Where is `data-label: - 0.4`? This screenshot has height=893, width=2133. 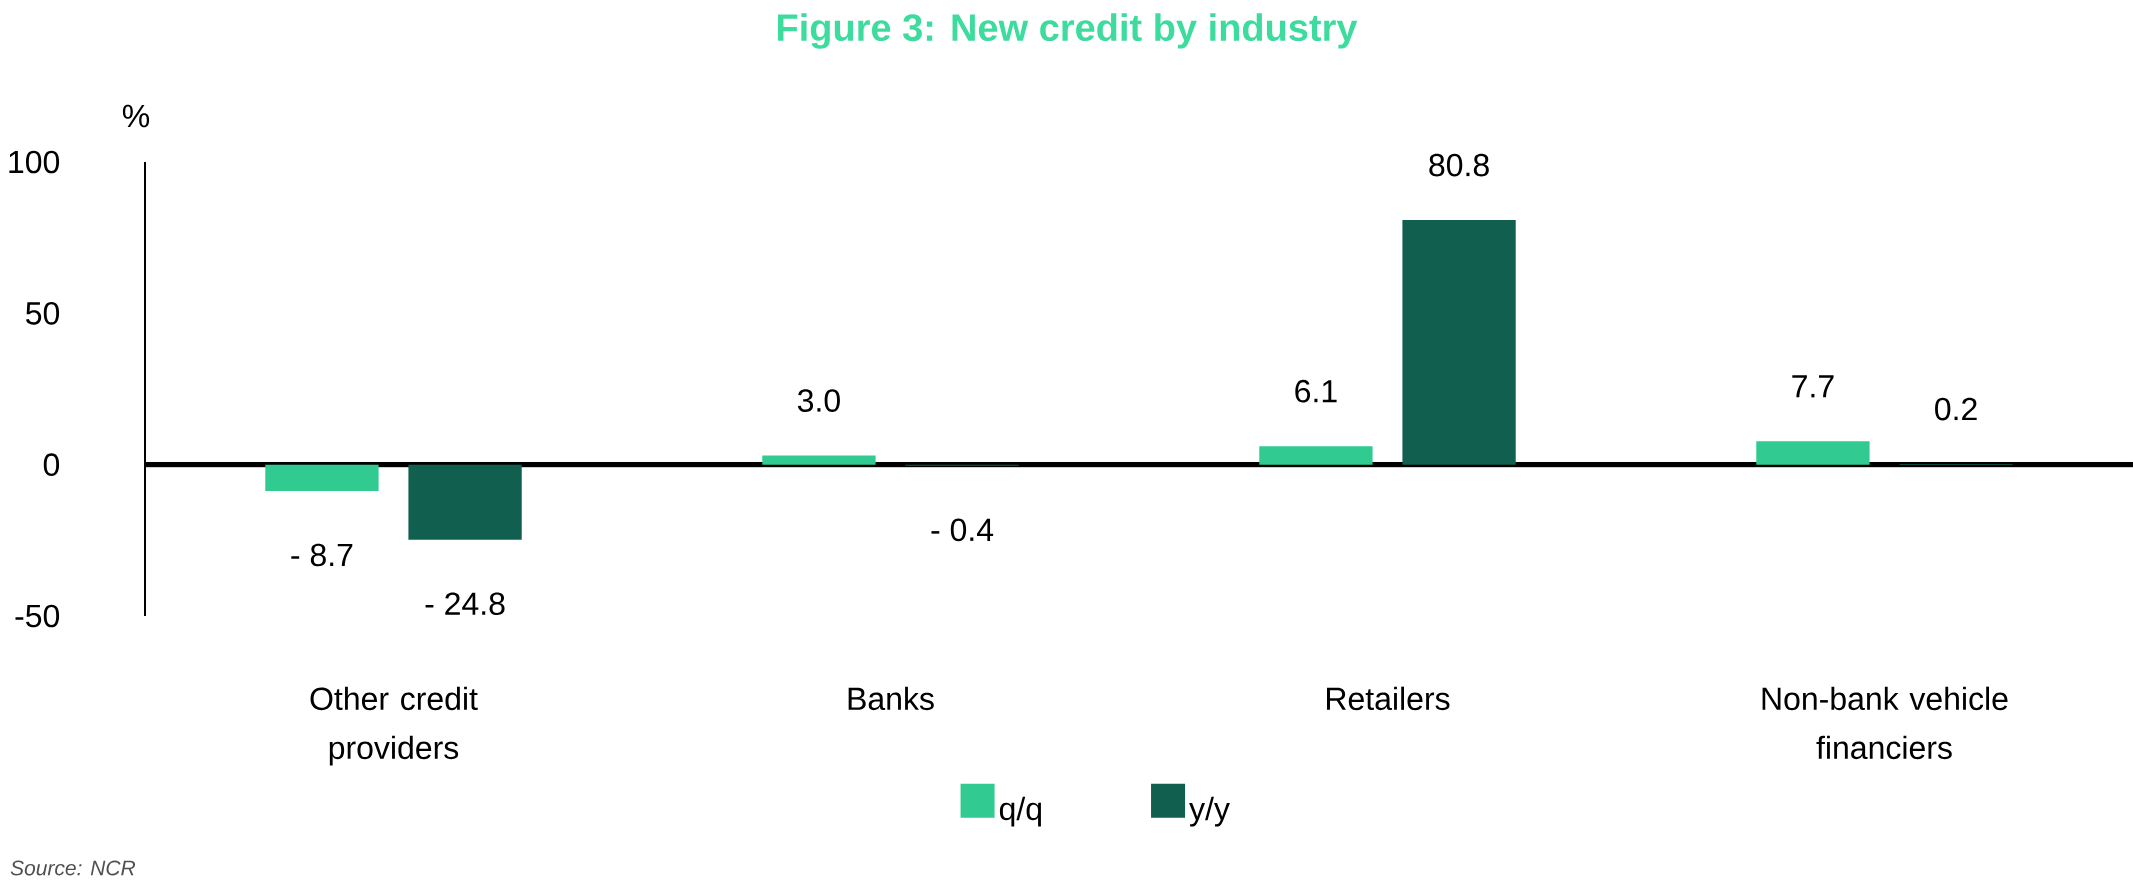 data-label: - 0.4 is located at coordinates (962, 530).